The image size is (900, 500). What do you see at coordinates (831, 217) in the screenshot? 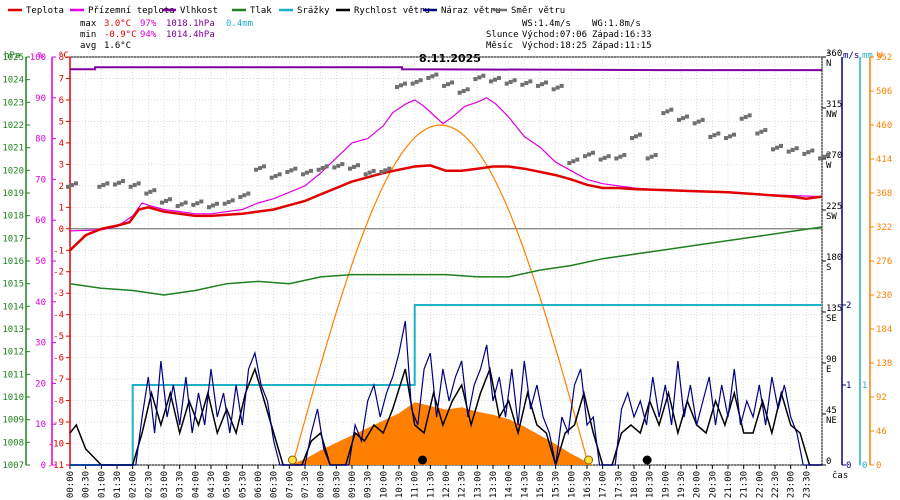
I see `dir-compass-label: SW` at bounding box center [831, 217].